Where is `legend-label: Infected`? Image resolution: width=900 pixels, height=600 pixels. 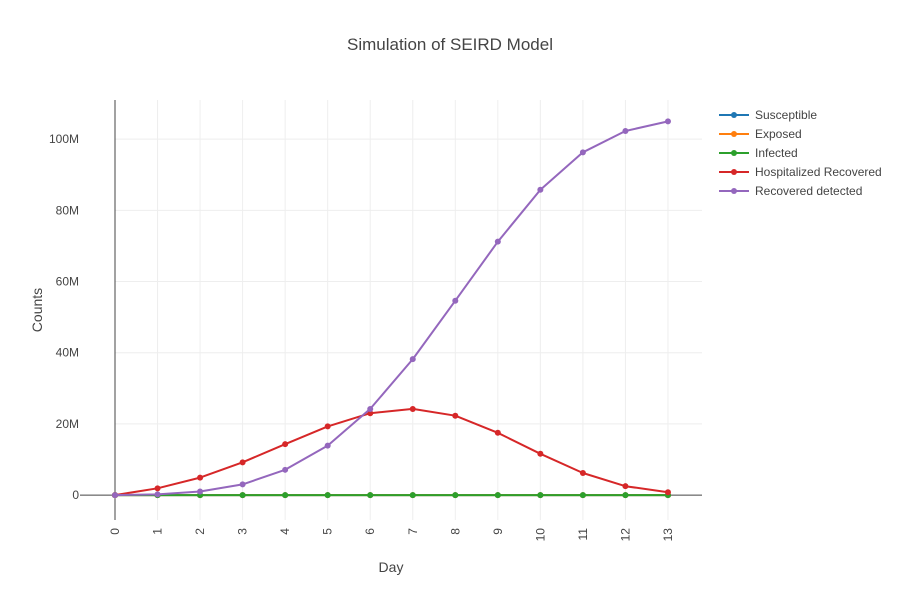
legend-label: Infected is located at coordinates (776, 153).